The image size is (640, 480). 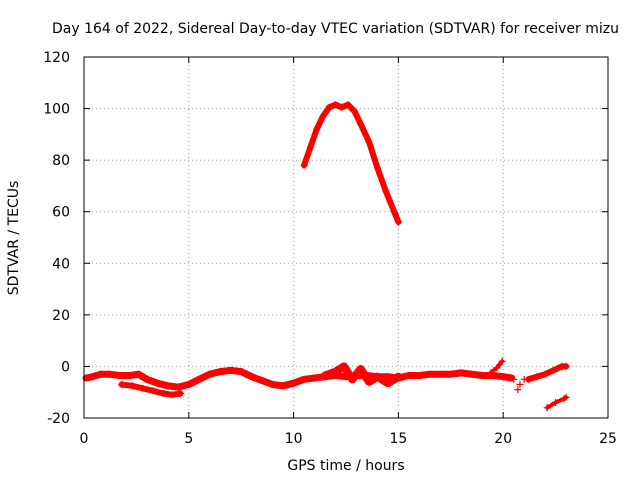 I want to click on y-tick-label: 0, so click(x=65, y=367).